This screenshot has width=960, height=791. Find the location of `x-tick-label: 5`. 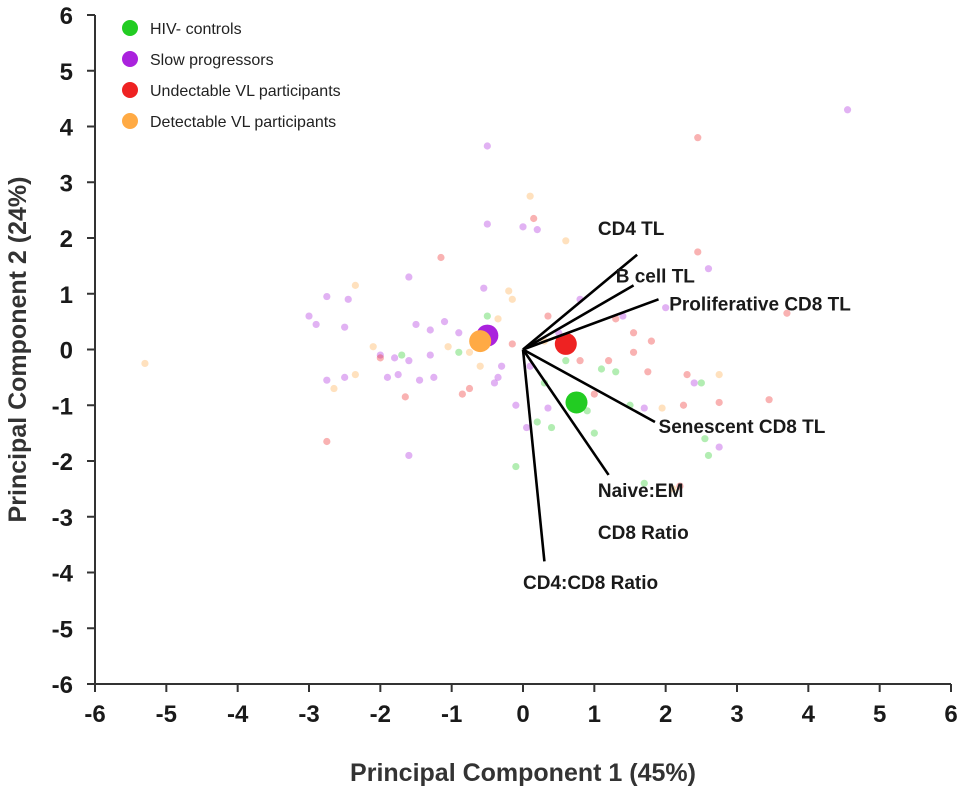

x-tick-label: 5 is located at coordinates (879, 714).